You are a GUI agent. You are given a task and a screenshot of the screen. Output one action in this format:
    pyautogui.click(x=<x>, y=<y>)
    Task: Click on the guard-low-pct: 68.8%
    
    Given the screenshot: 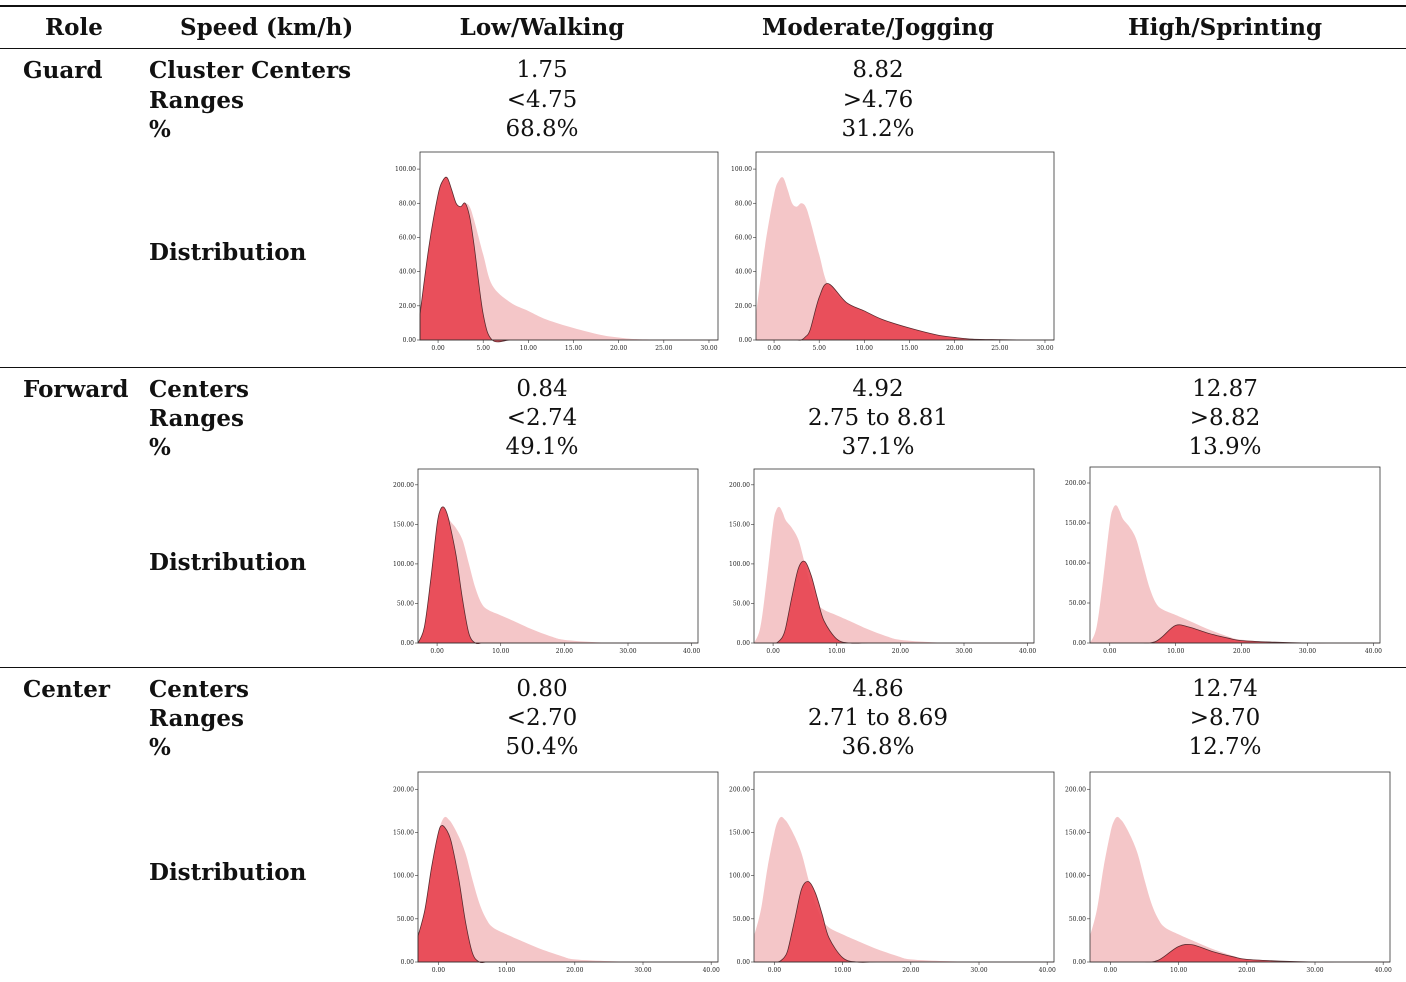 What is the action you would take?
    pyautogui.click(x=542, y=129)
    